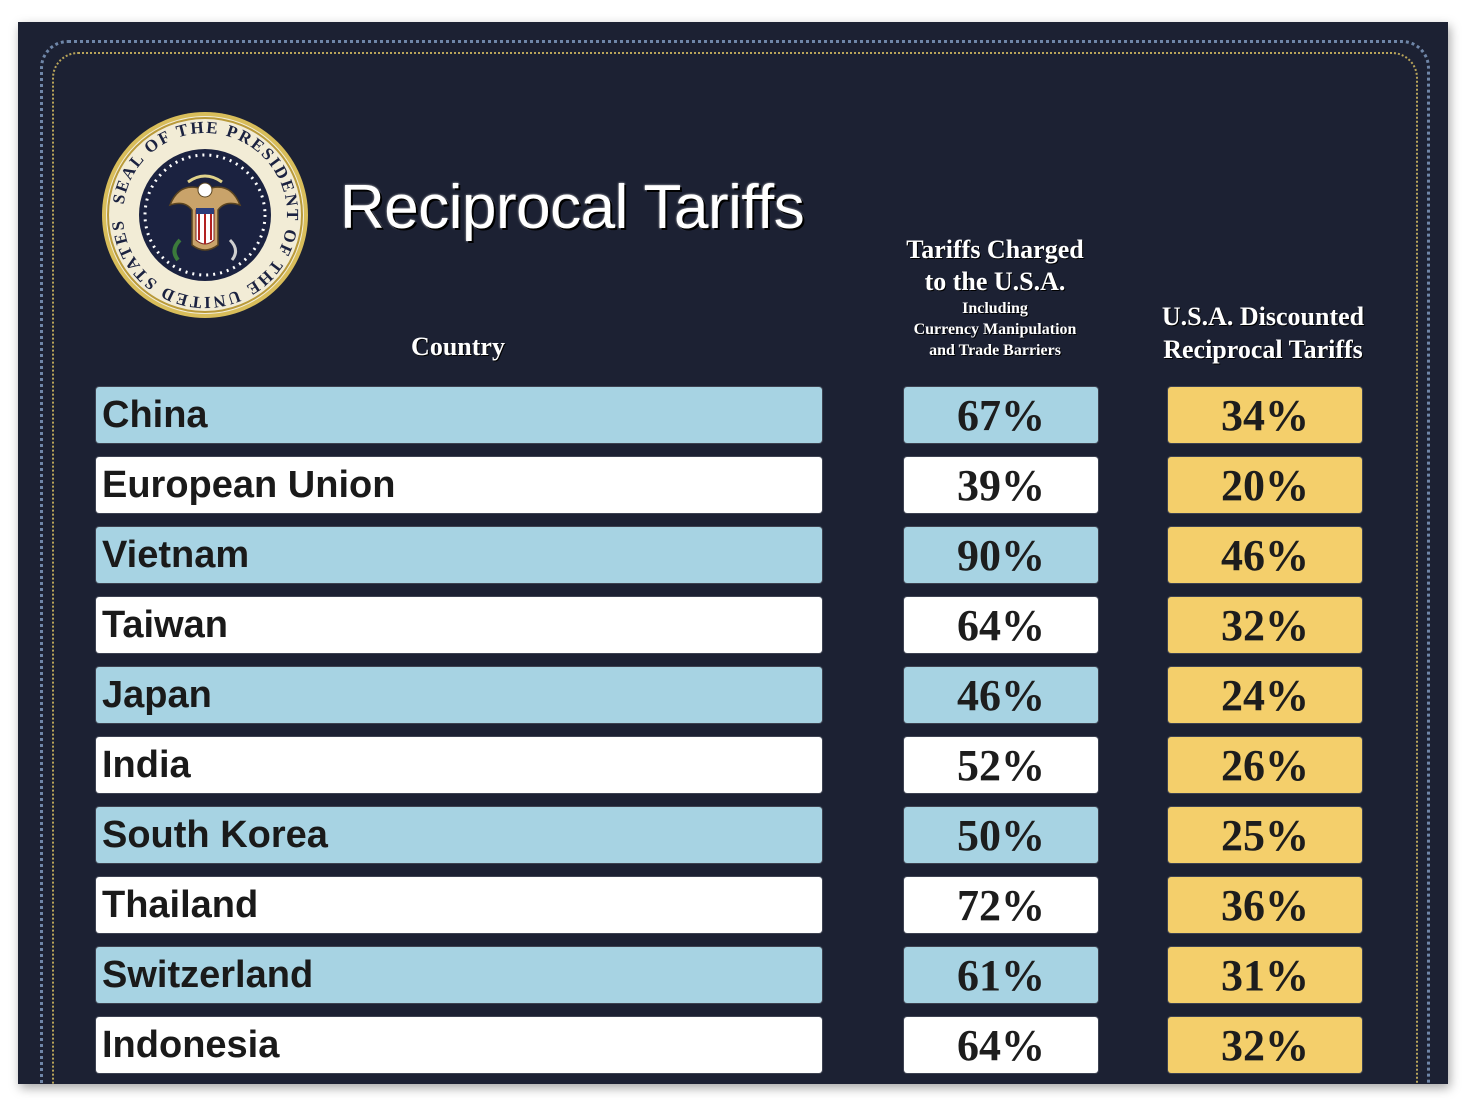  Describe the element at coordinates (995, 281) in the screenshot. I see `header-charged-line2: to the U.S.A.` at that location.